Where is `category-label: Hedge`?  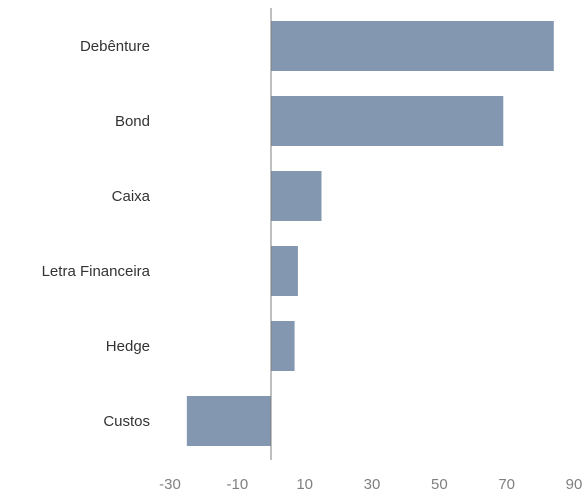 category-label: Hedge is located at coordinates (128, 346).